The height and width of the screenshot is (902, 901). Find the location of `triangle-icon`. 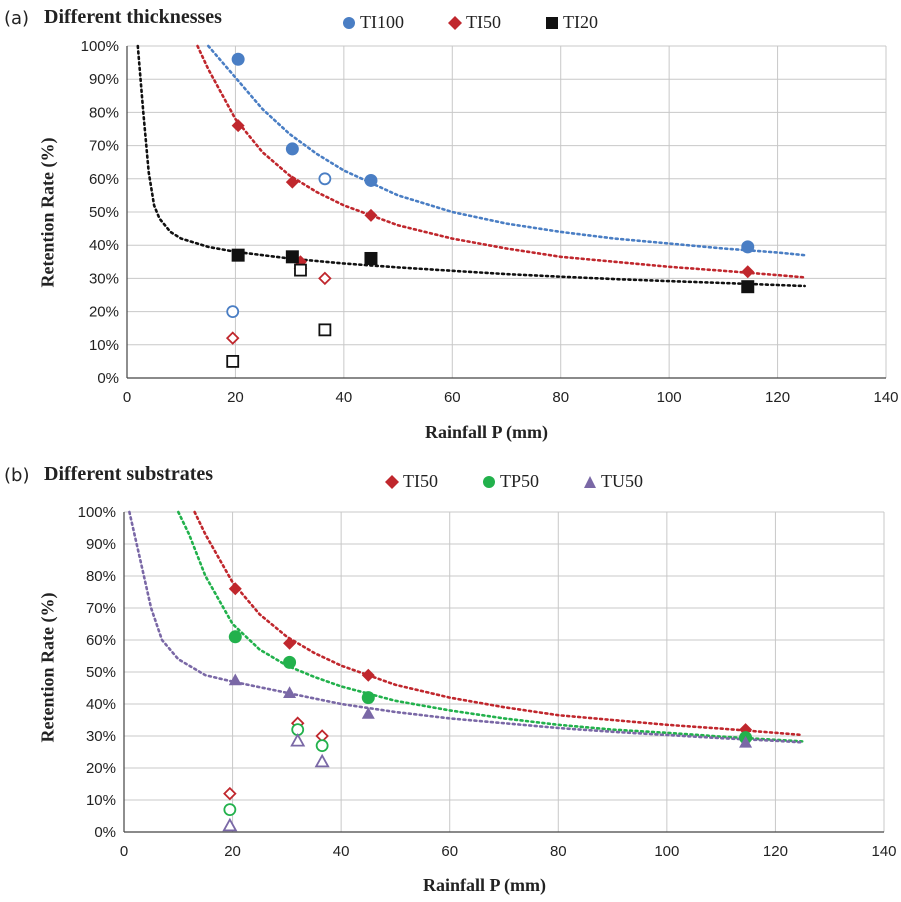

triangle-icon is located at coordinates (590, 481).